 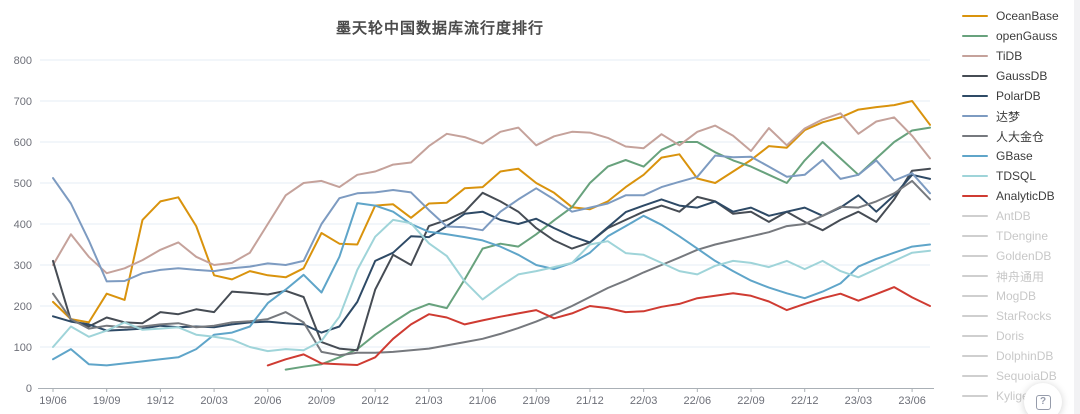 I want to click on legend-label: openGauss, so click(x=1027, y=36).